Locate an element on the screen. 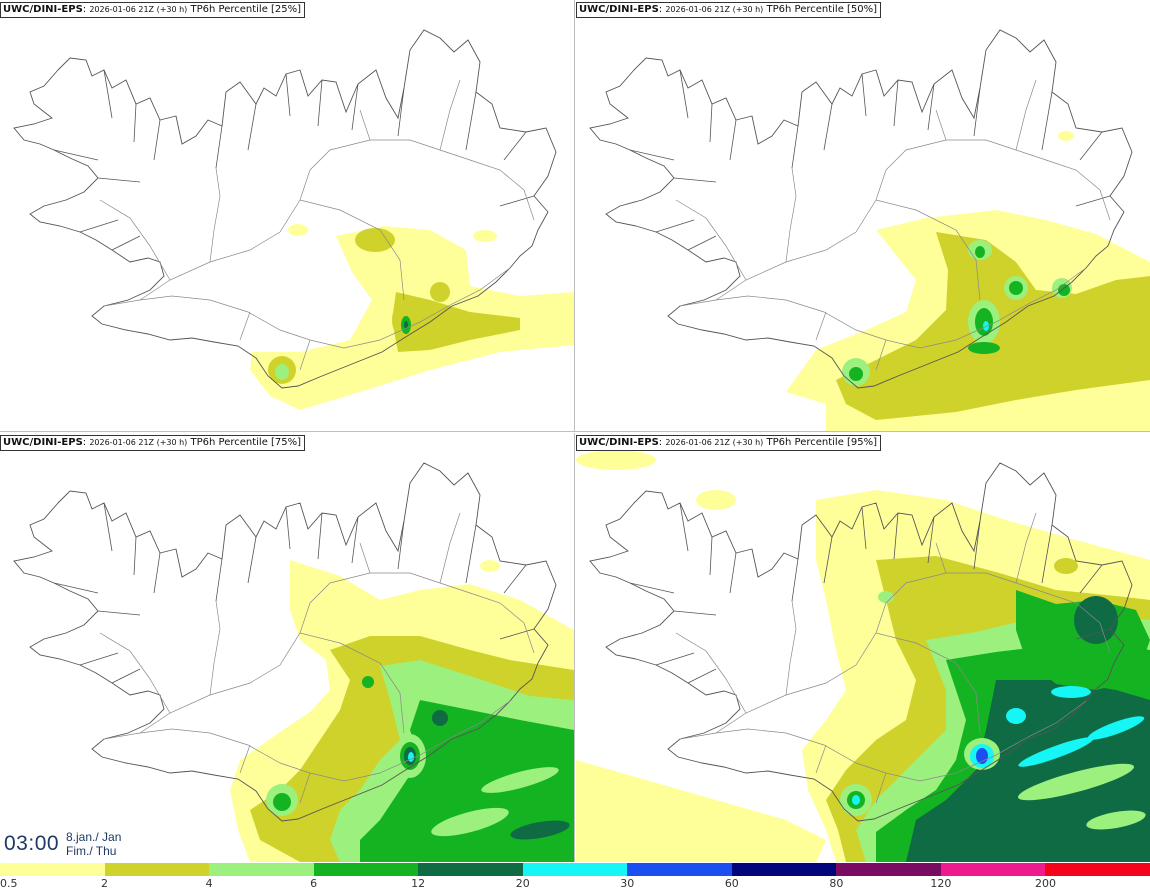  product-name: TP6h Percentile [25%] is located at coordinates (246, 9).